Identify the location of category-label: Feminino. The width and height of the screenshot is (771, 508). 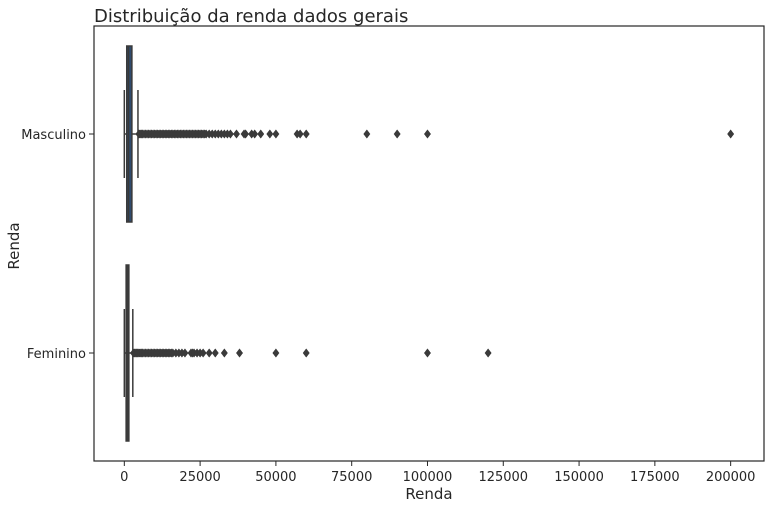
(56, 354).